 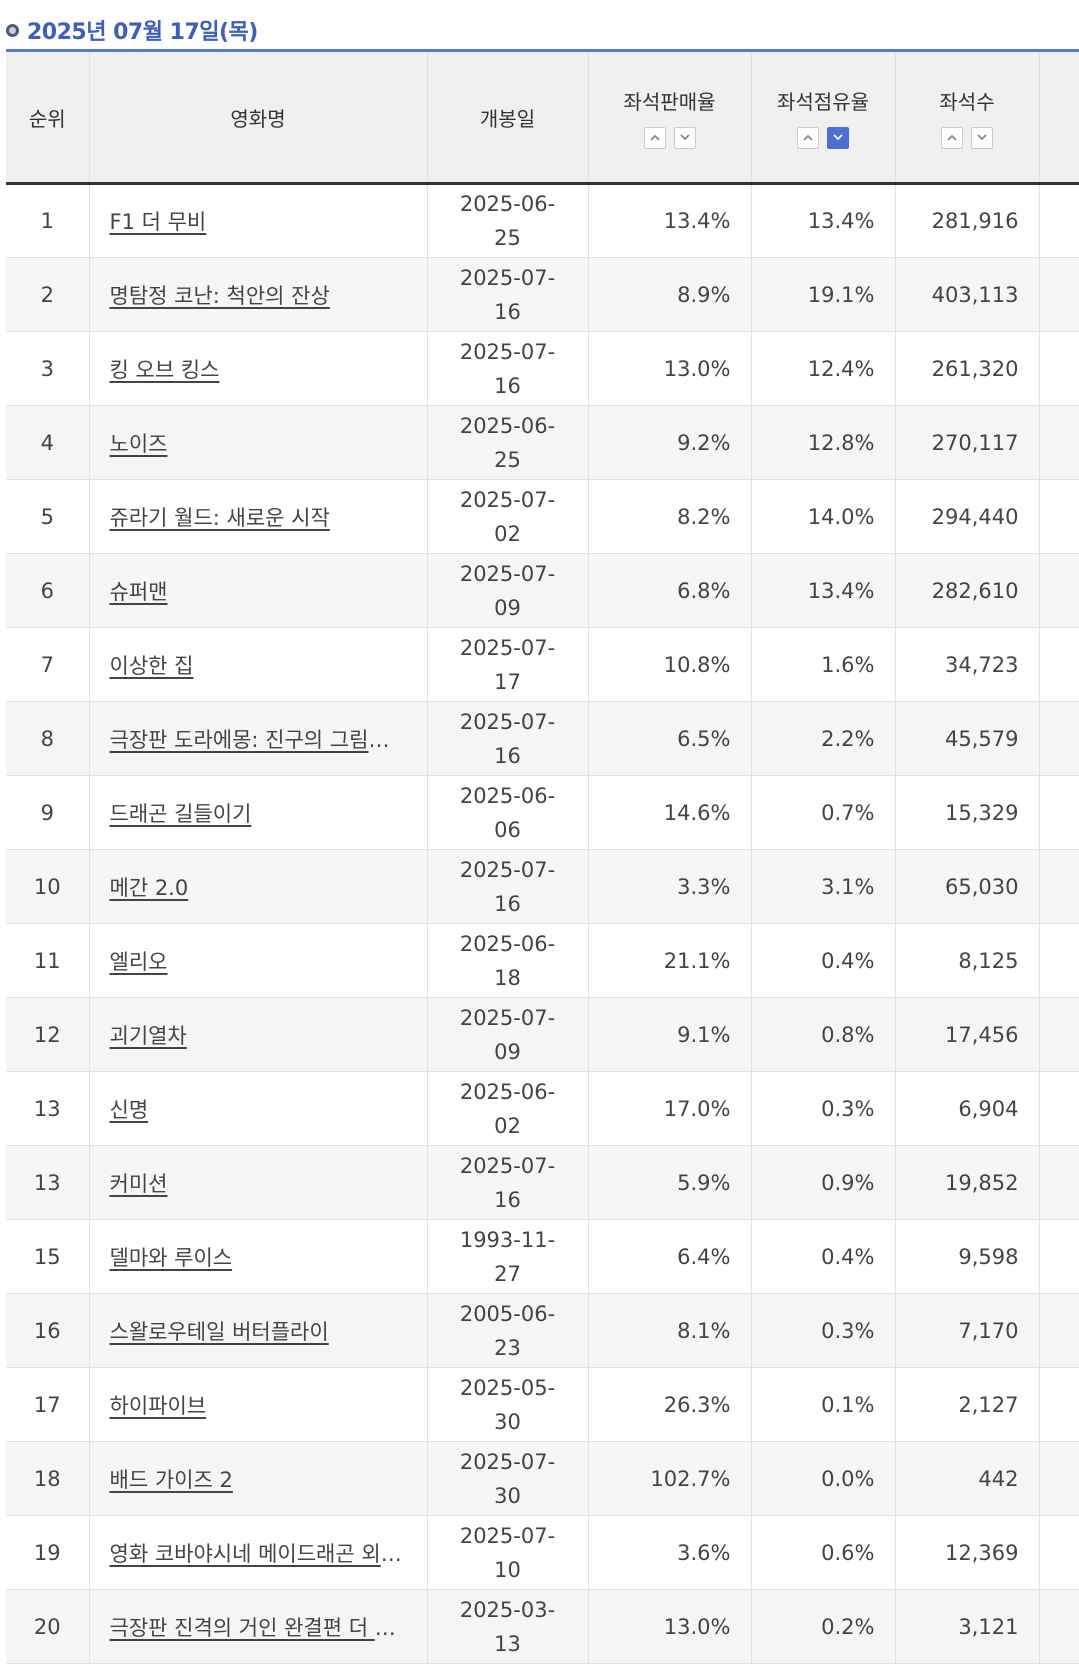 I want to click on movie-title-link: 슈퍼맨, so click(x=138, y=591).